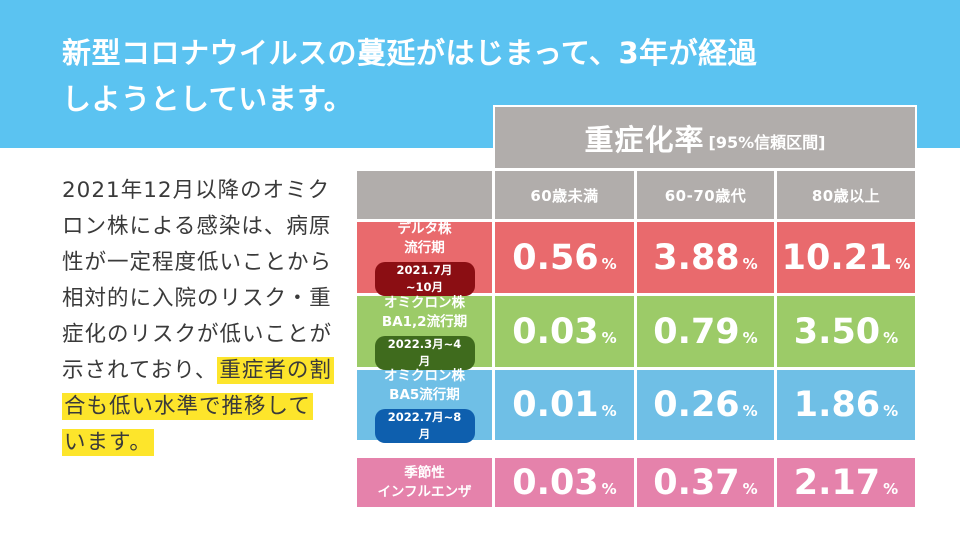 The height and width of the screenshot is (540, 960). I want to click on row-label-line1: デルタ株, so click(424, 228).